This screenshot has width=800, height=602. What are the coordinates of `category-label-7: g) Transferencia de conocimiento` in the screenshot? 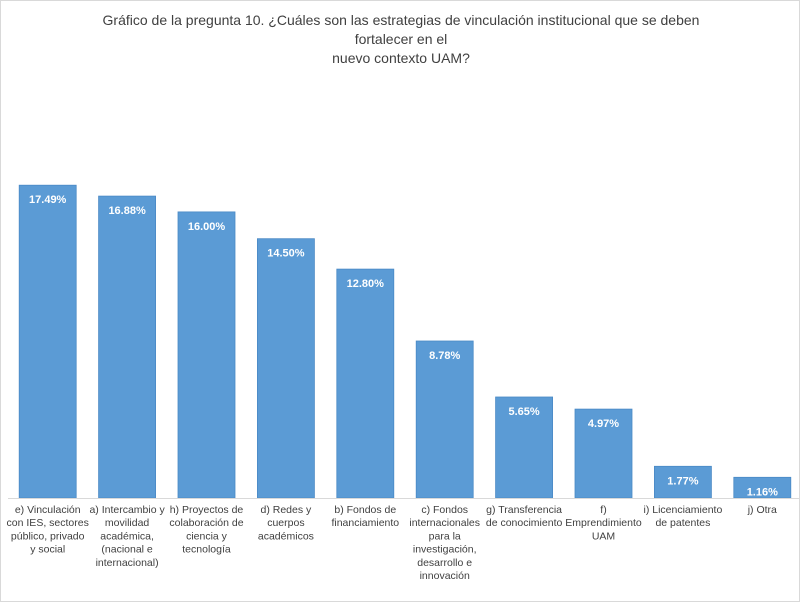 It's located at (524, 516).